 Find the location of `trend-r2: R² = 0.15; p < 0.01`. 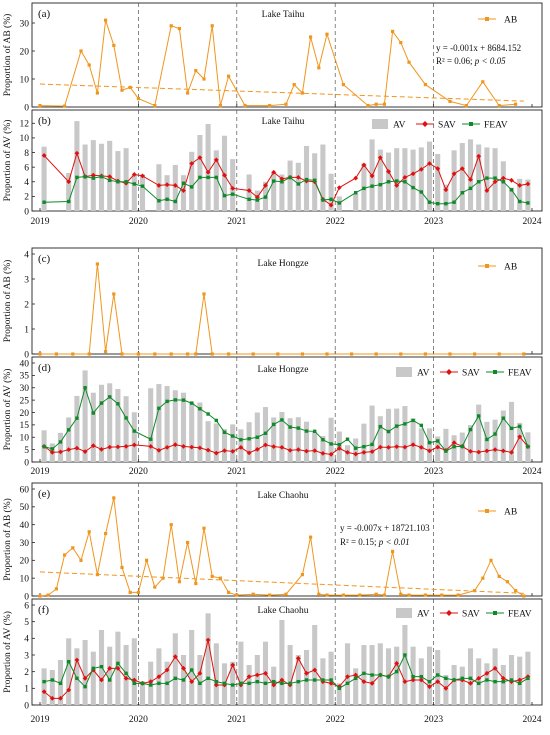

trend-r2: R² = 0.15; p < 0.01 is located at coordinates (375, 542).